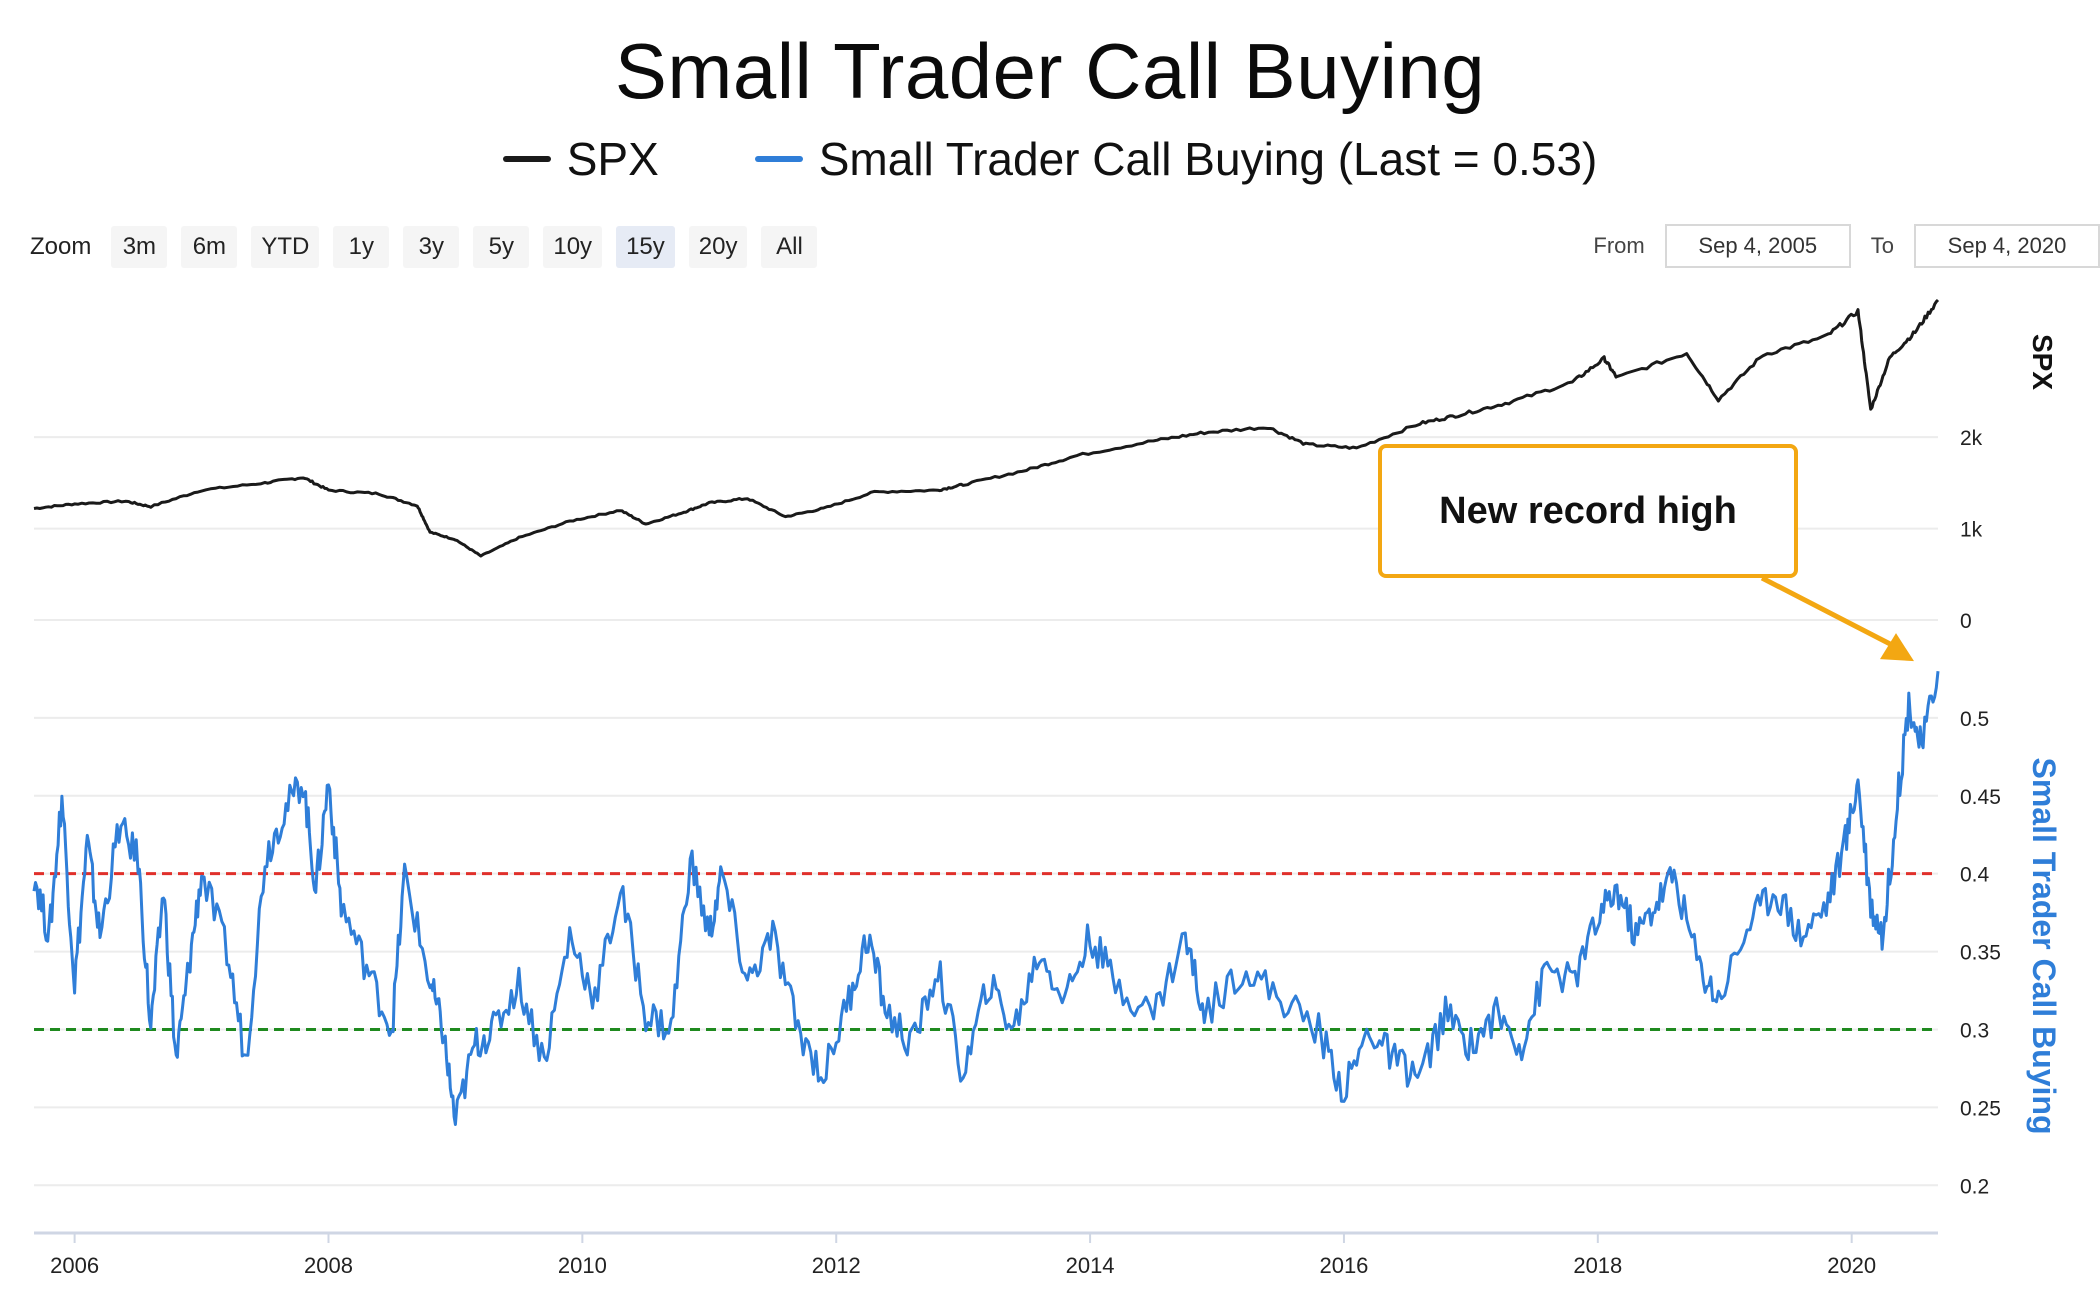 This screenshot has height=1314, width=2100. What do you see at coordinates (526, 159) in the screenshot?
I see `spx-line-swatch` at bounding box center [526, 159].